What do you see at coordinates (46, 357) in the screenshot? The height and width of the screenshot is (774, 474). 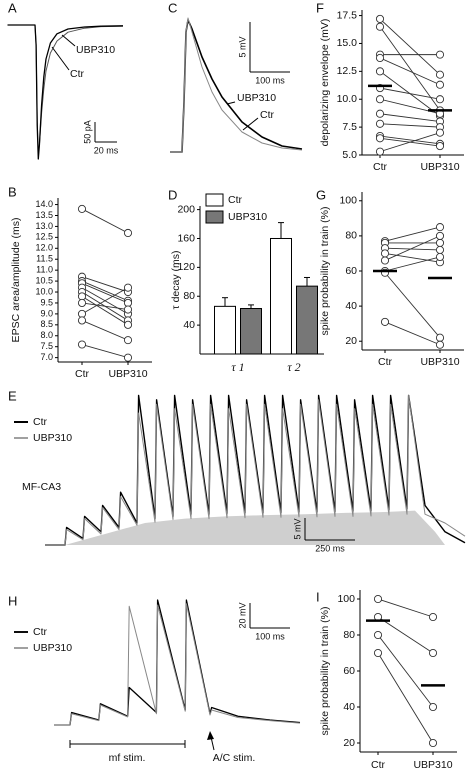 I see `y-tick-label: 7.0` at bounding box center [46, 357].